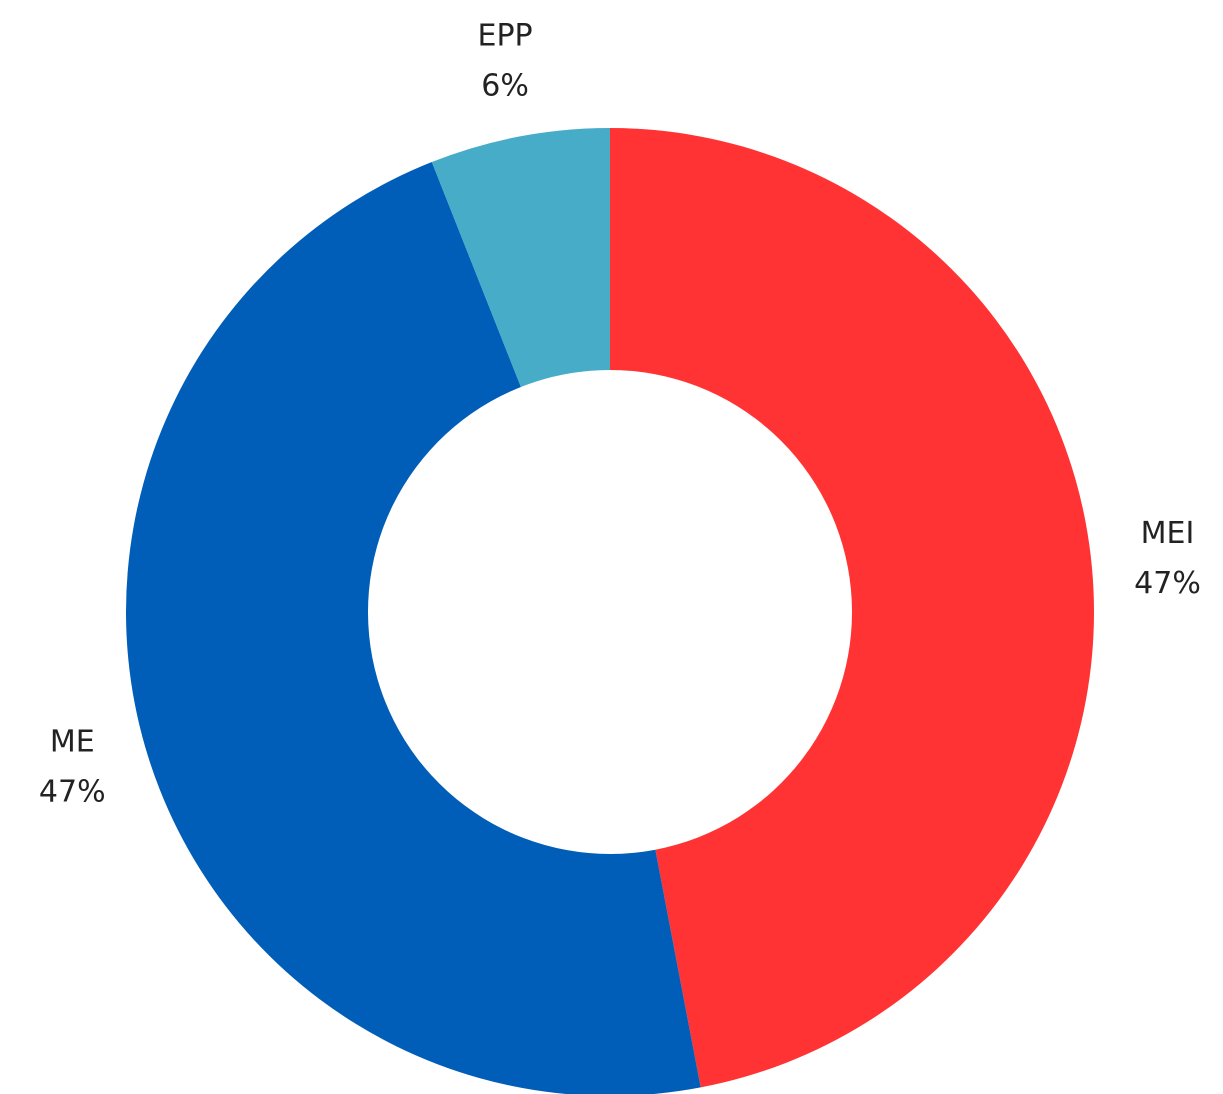 Image resolution: width=1223 pixels, height=1094 pixels. I want to click on slice-category-label: ME, so click(72, 742).